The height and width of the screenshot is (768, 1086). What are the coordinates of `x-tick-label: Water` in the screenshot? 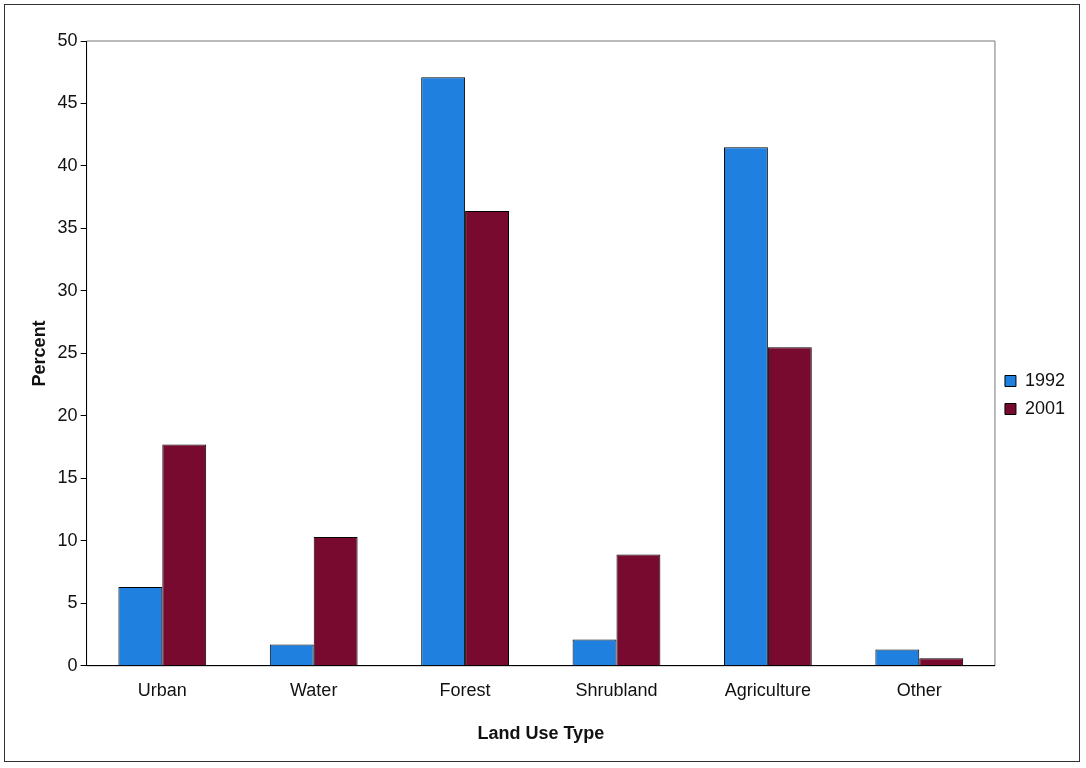 It's located at (314, 689).